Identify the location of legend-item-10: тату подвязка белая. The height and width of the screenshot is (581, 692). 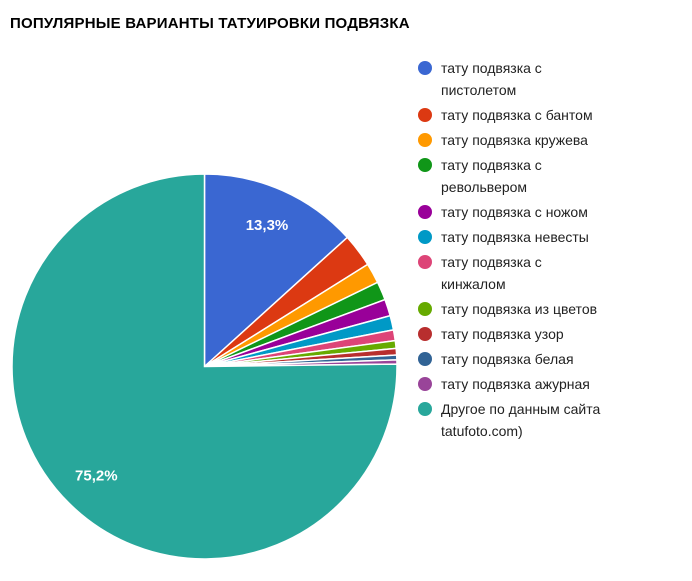
(548, 359).